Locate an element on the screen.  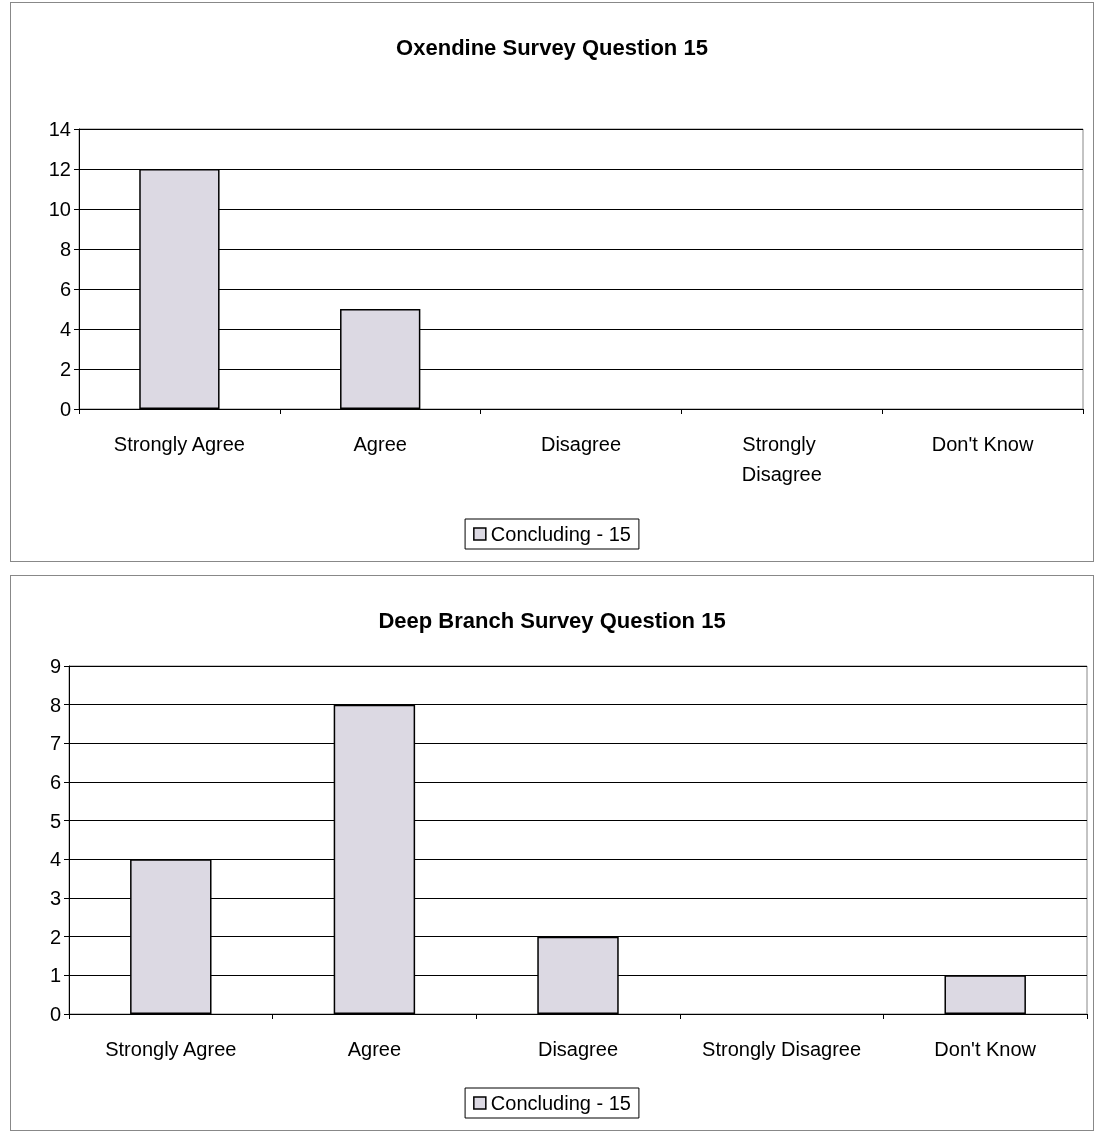
y-tick-label: 14 is located at coordinates (59, 129).